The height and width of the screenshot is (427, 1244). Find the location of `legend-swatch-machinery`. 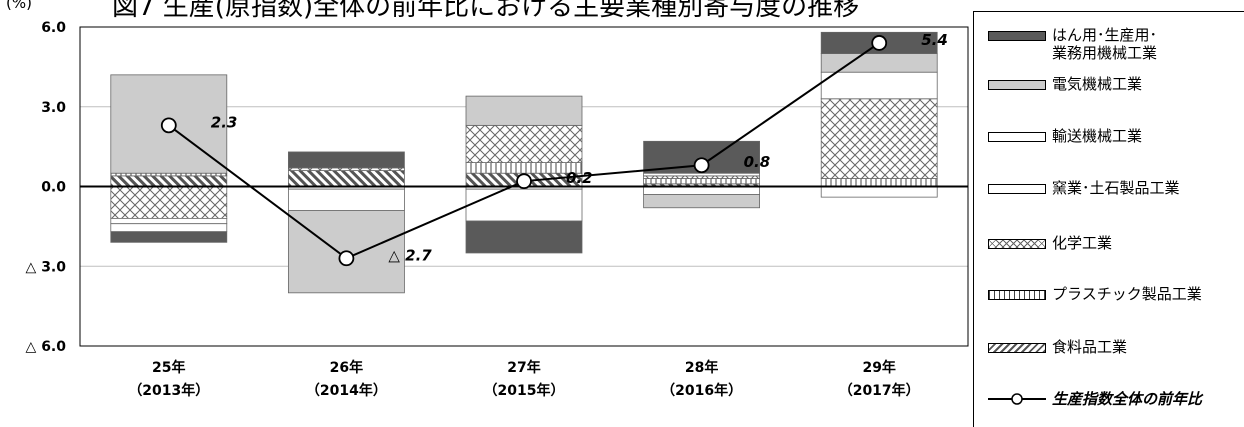

legend-swatch-machinery is located at coordinates (1017, 36).